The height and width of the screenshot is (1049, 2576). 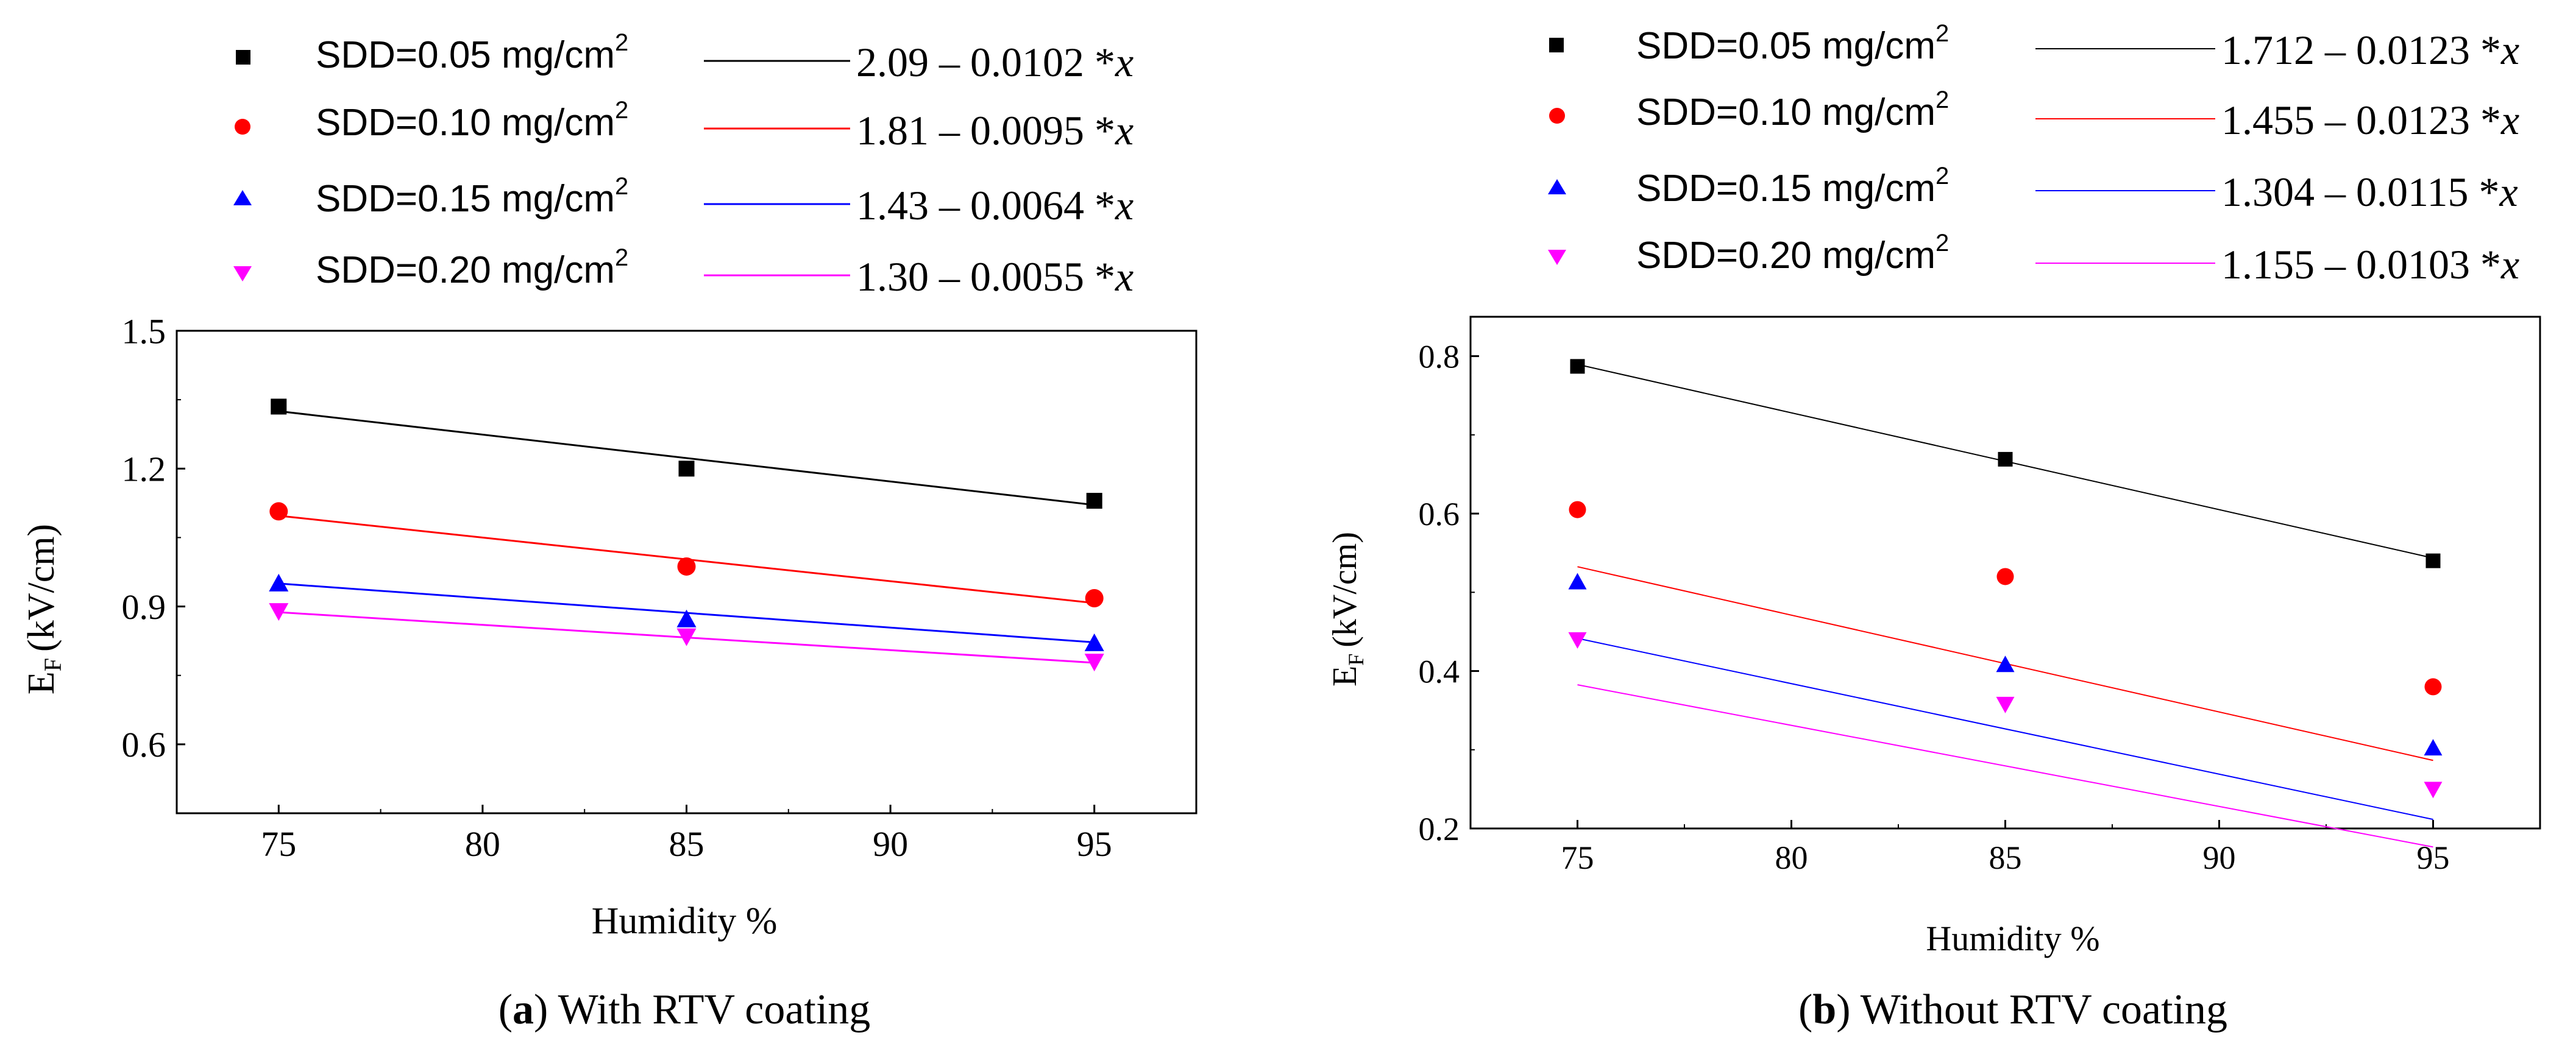 I want to click on legend-b-entry-2: SDD=0.10 mg/cm2 1.455 – 0.0123 *x, so click(x=2034, y=115).